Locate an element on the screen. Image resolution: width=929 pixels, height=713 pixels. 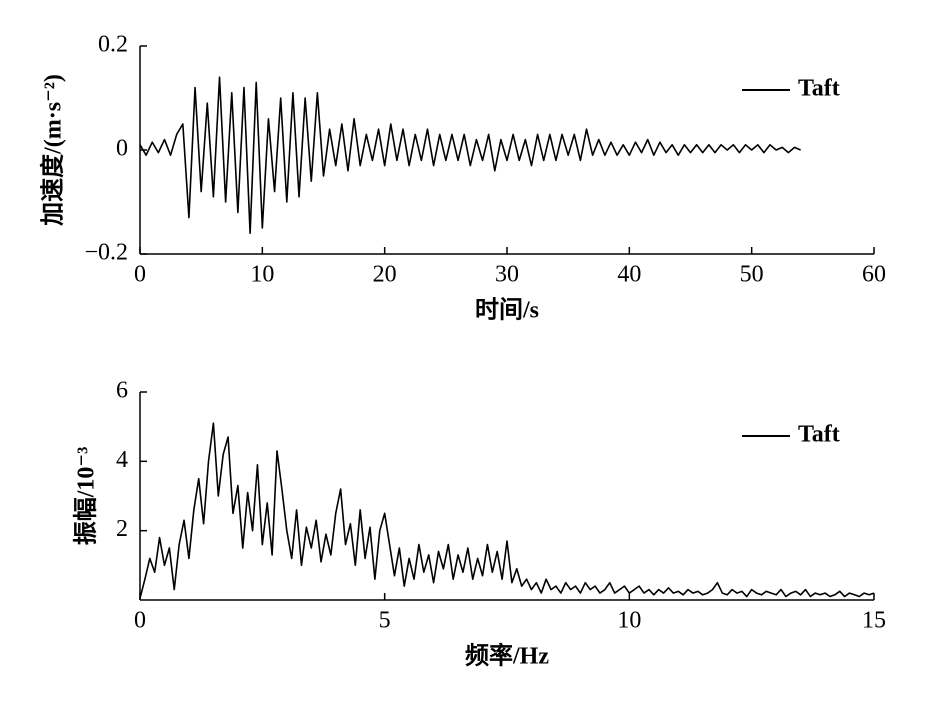
x-tick-label: 60 is located at coordinates (874, 275).